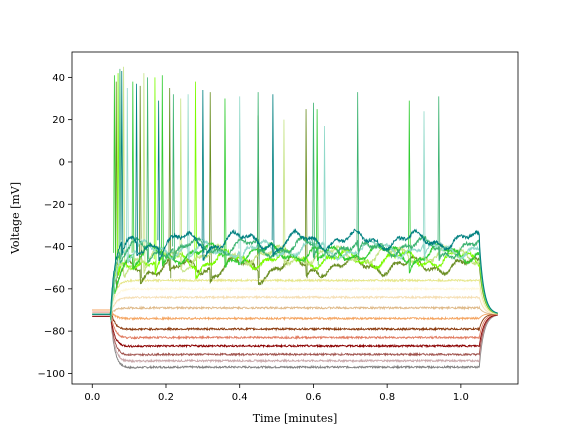  Describe the element at coordinates (313, 397) in the screenshot. I see `x-tick-label-3: 0.6` at that location.